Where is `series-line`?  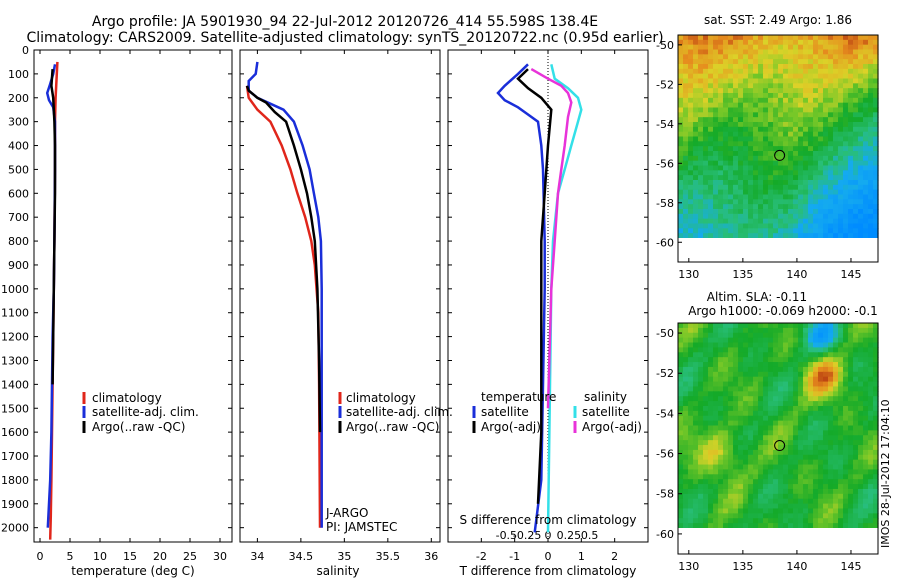 series-line is located at coordinates (285, 294).